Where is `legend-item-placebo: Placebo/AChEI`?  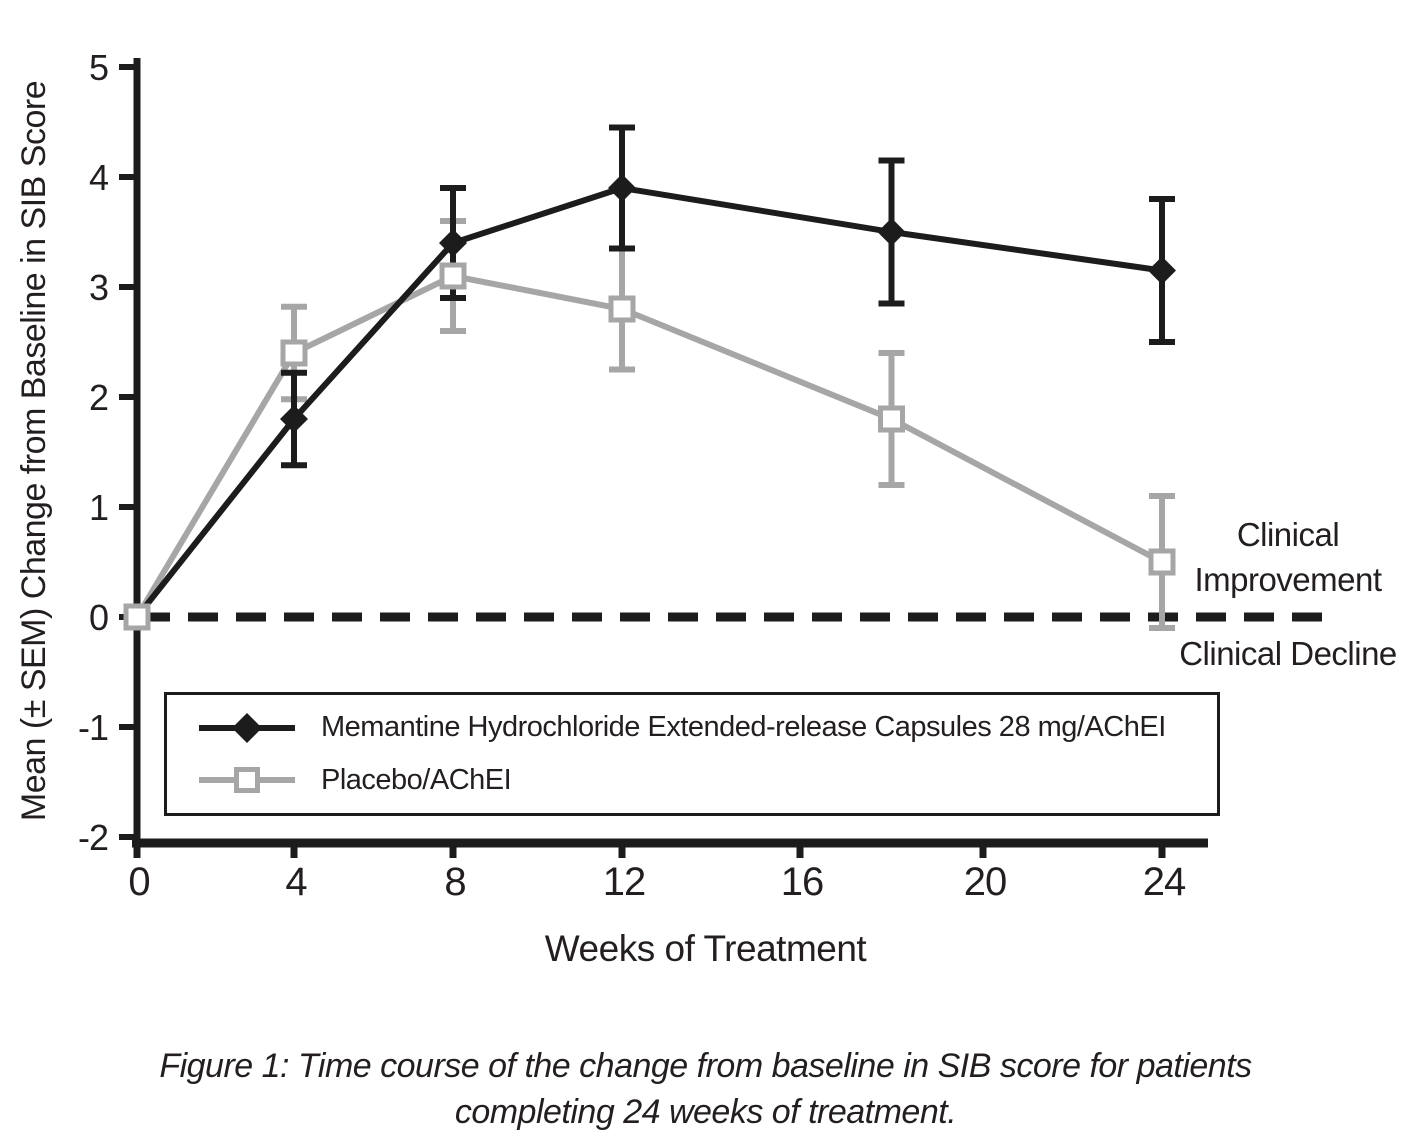
legend-item-placebo: Placebo/AChEI is located at coordinates (706, 780).